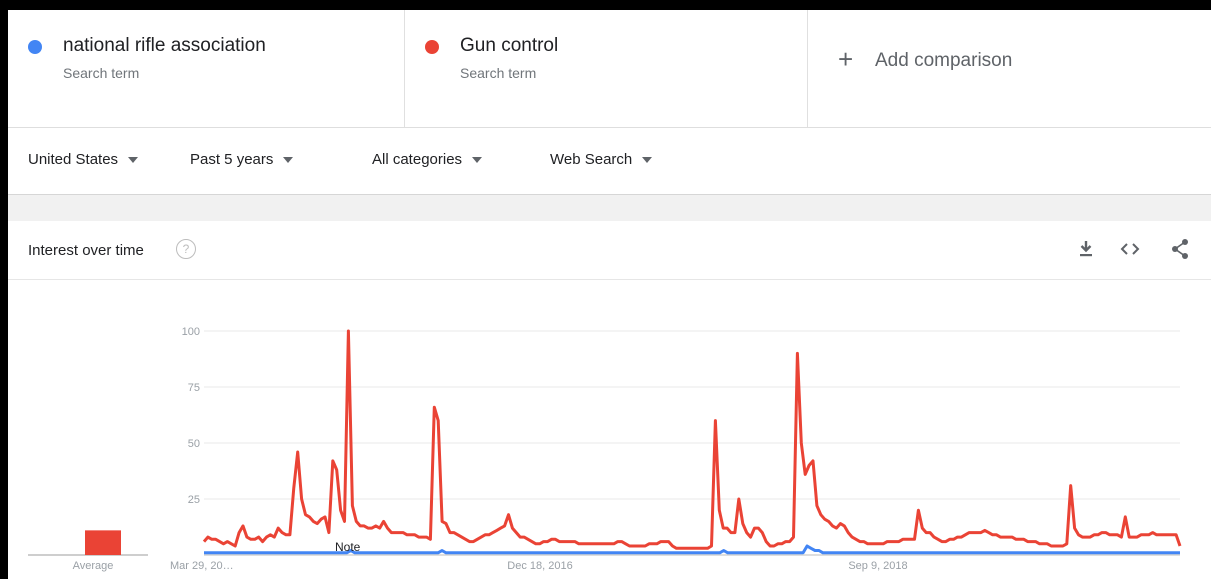 The width and height of the screenshot is (1211, 579). What do you see at coordinates (1130, 249) in the screenshot?
I see `embed-icon` at bounding box center [1130, 249].